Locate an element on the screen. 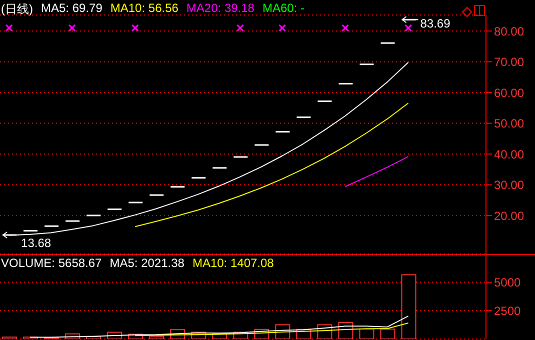  chart-title: VOLUME: 5658.67 is located at coordinates (51, 263).